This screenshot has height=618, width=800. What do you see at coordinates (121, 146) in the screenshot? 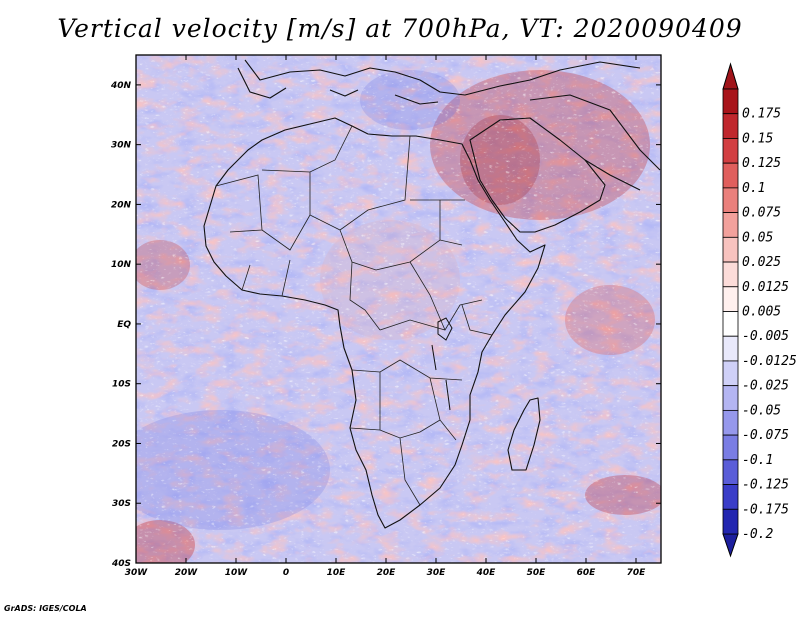
I see `lat-tick-label: 30N` at bounding box center [121, 146].